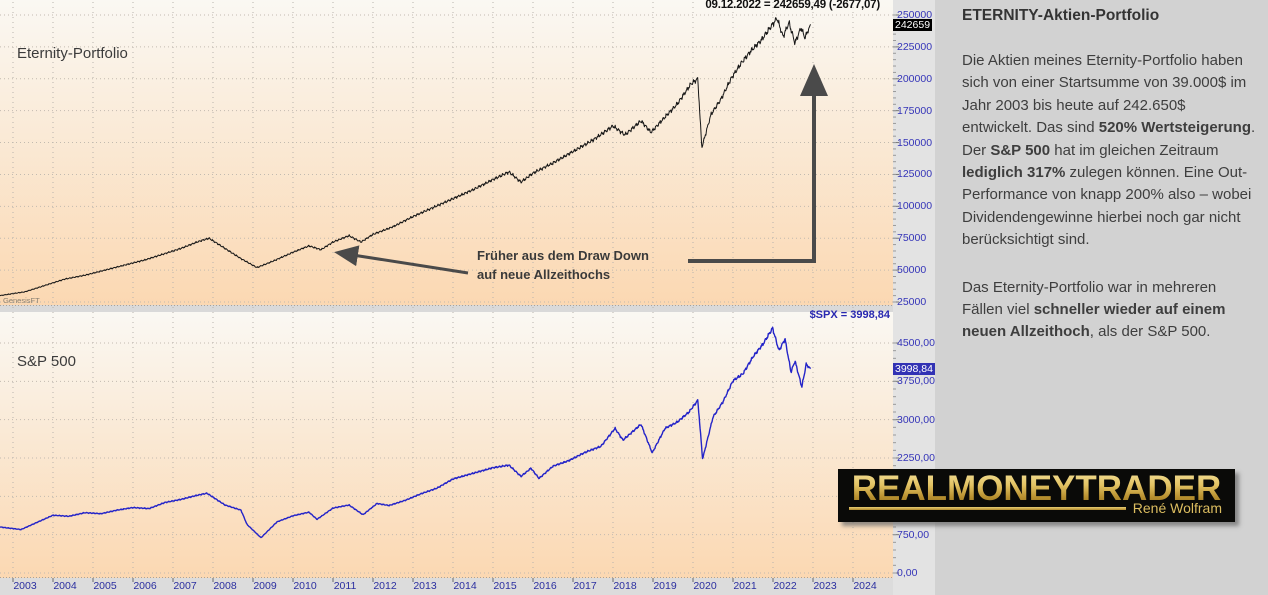  I want to click on x-tick-label: 2012, so click(385, 586).